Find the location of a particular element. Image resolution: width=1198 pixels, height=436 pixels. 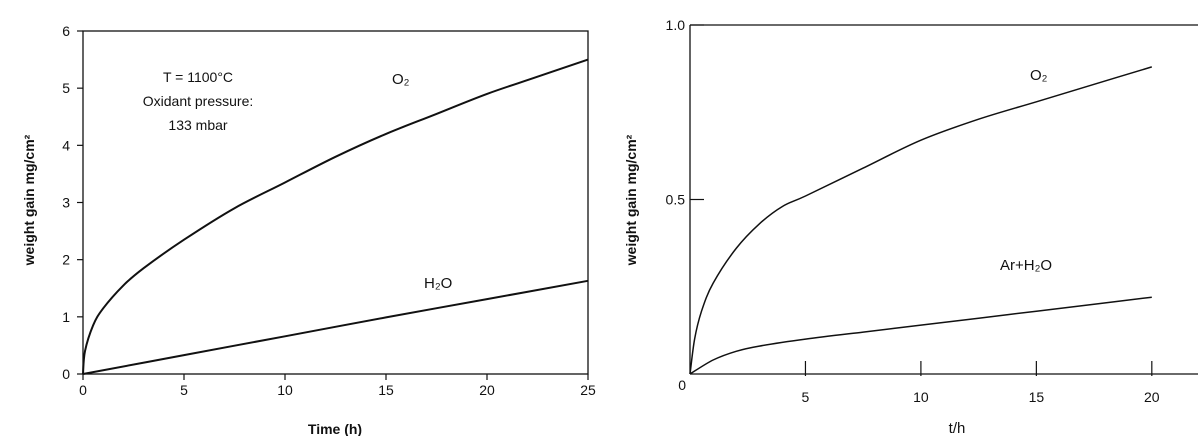

left-annotation-line-3: 133 mbar is located at coordinates (197, 125).